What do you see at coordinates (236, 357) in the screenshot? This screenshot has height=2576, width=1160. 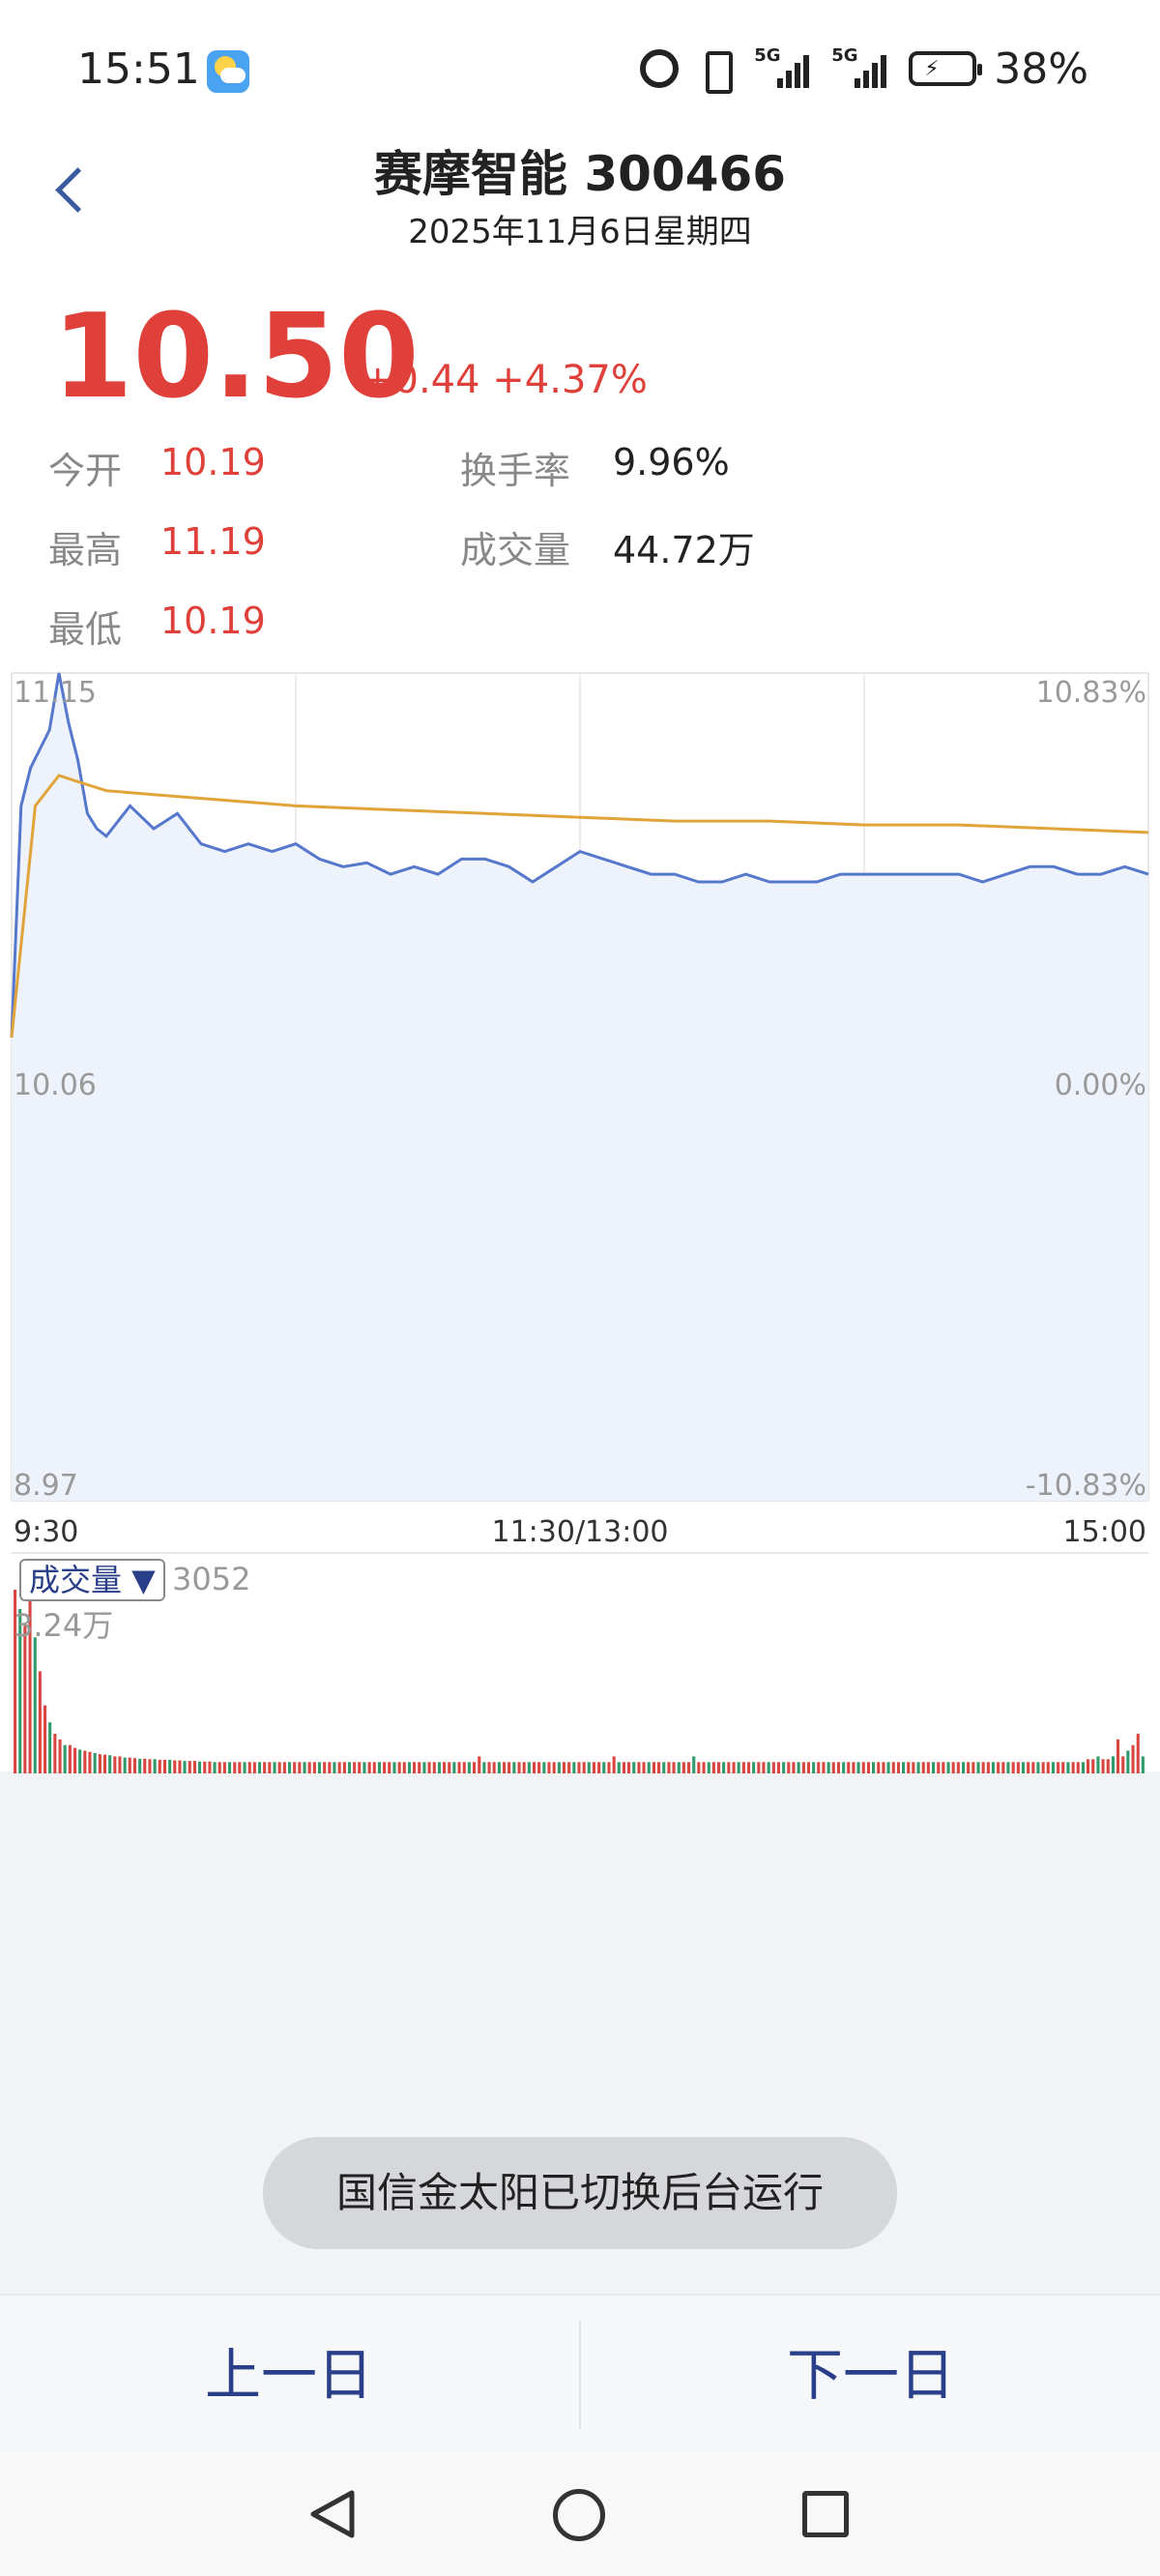 I see `current-price: 10.50` at bounding box center [236, 357].